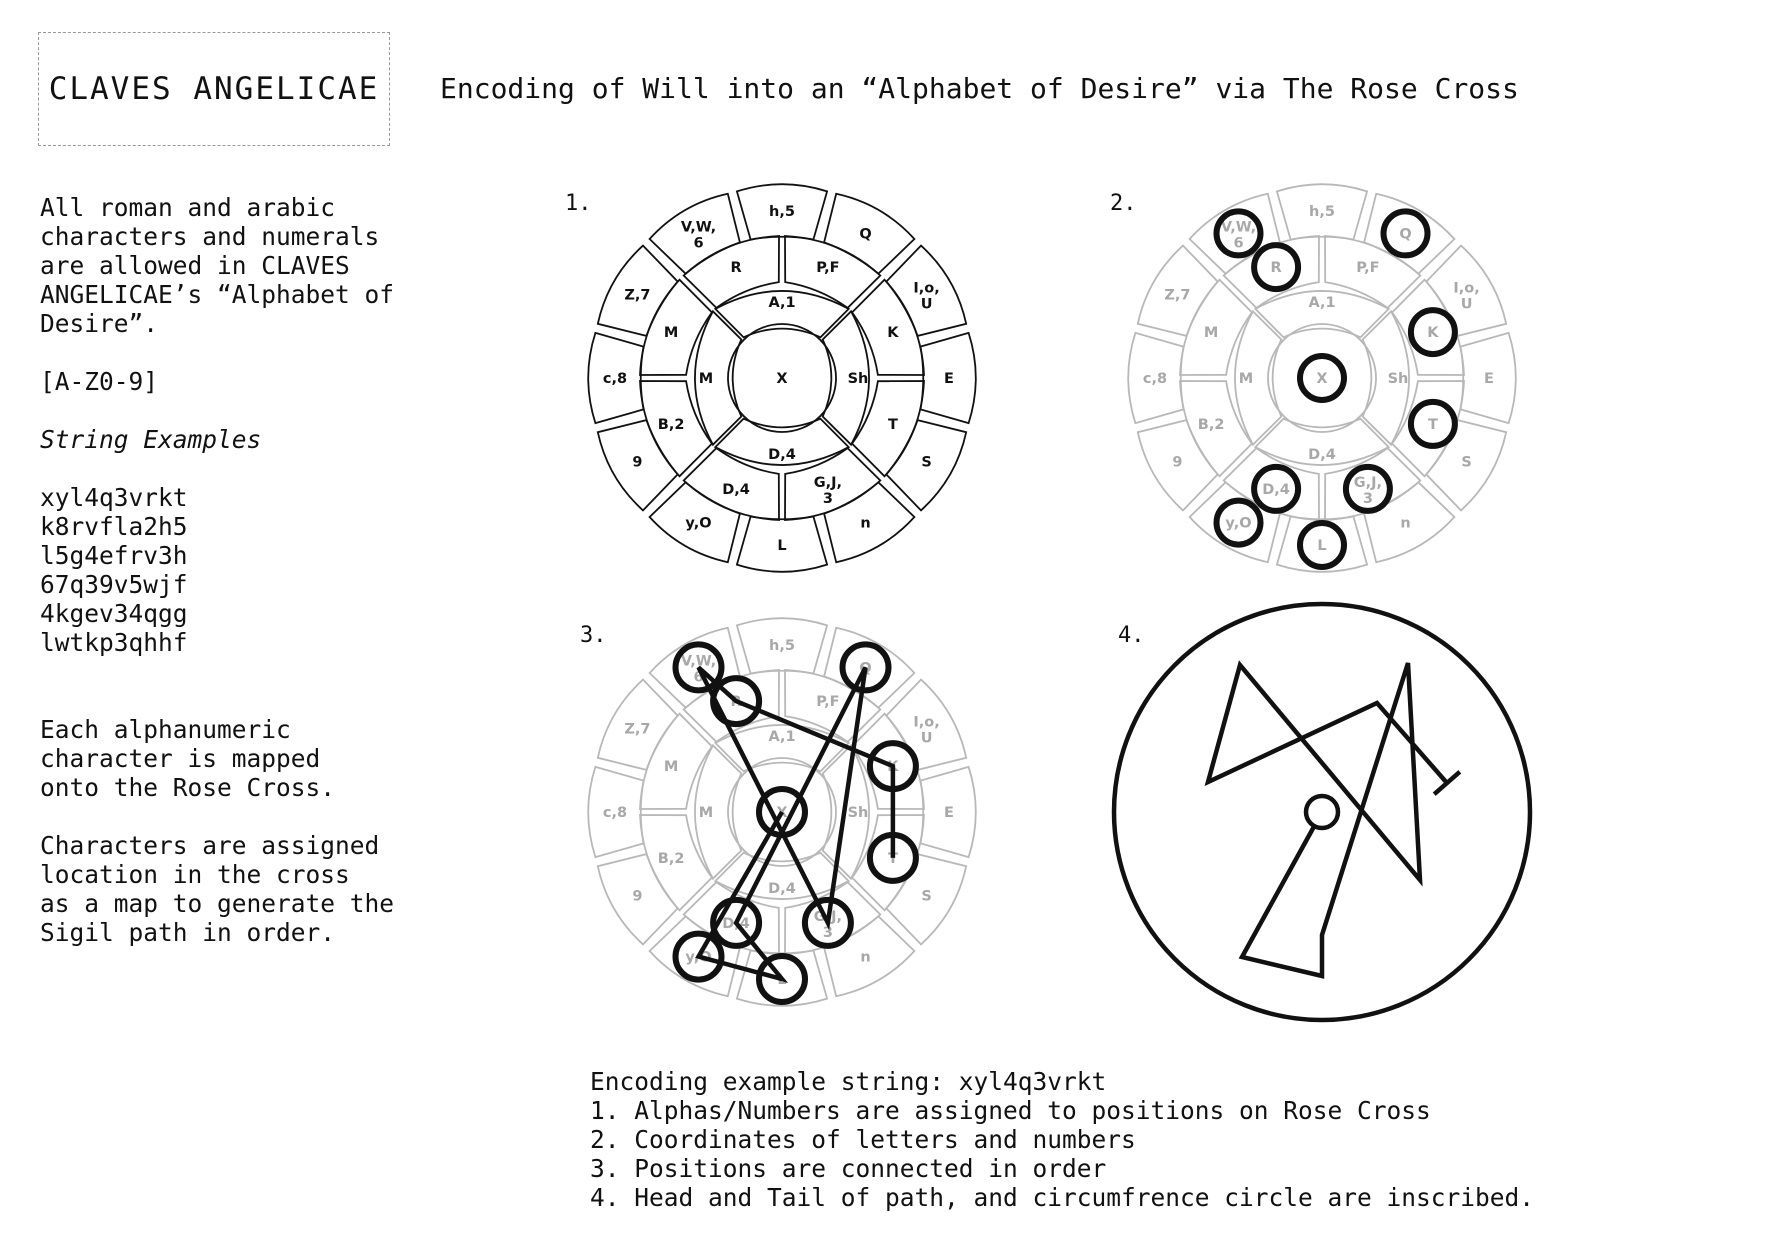 This screenshot has width=1765, height=1247. What do you see at coordinates (863, 1139) in the screenshot?
I see `encoding-step: 2. Coordinates of letters and numbers` at bounding box center [863, 1139].